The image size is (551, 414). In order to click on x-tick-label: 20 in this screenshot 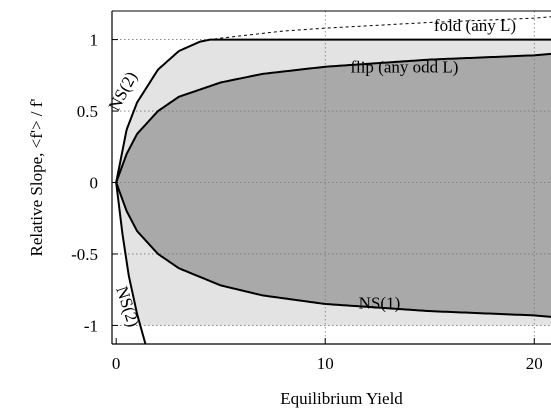, I will do `click(534, 363)`.